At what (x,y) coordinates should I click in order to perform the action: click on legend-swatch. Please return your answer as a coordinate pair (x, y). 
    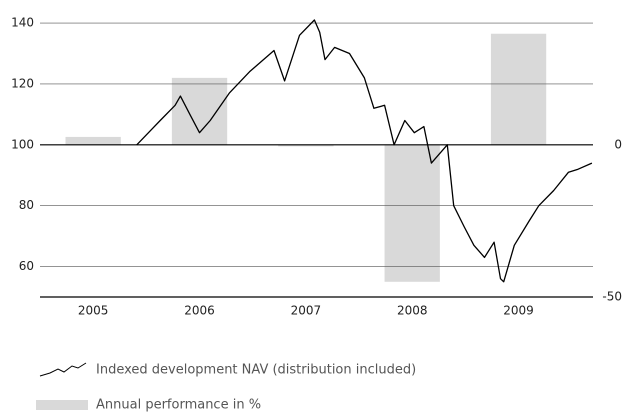
    Looking at the image, I should click on (62, 405).